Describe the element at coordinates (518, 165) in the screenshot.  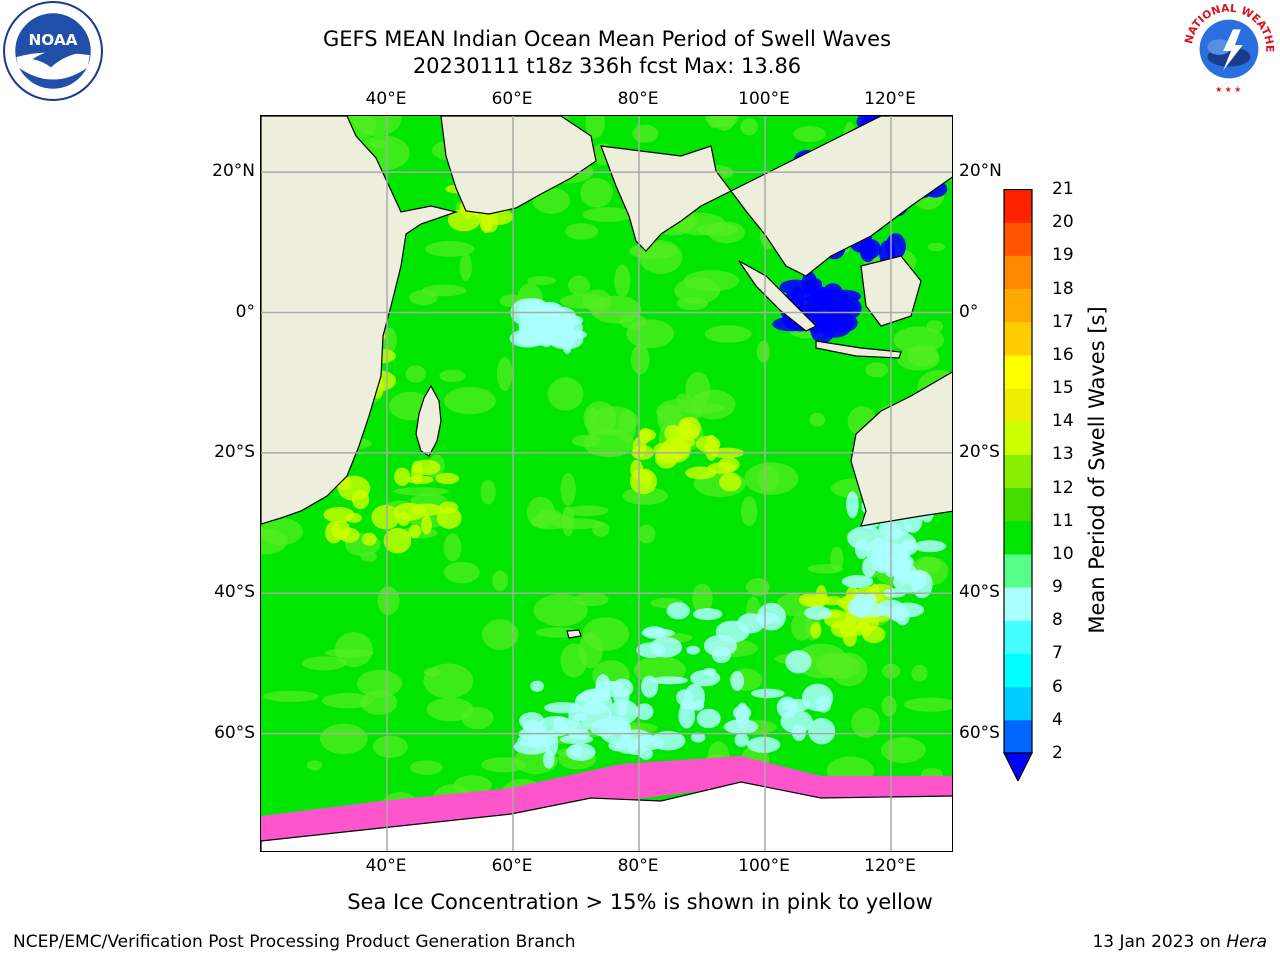
I see `arabia-landmass` at that location.